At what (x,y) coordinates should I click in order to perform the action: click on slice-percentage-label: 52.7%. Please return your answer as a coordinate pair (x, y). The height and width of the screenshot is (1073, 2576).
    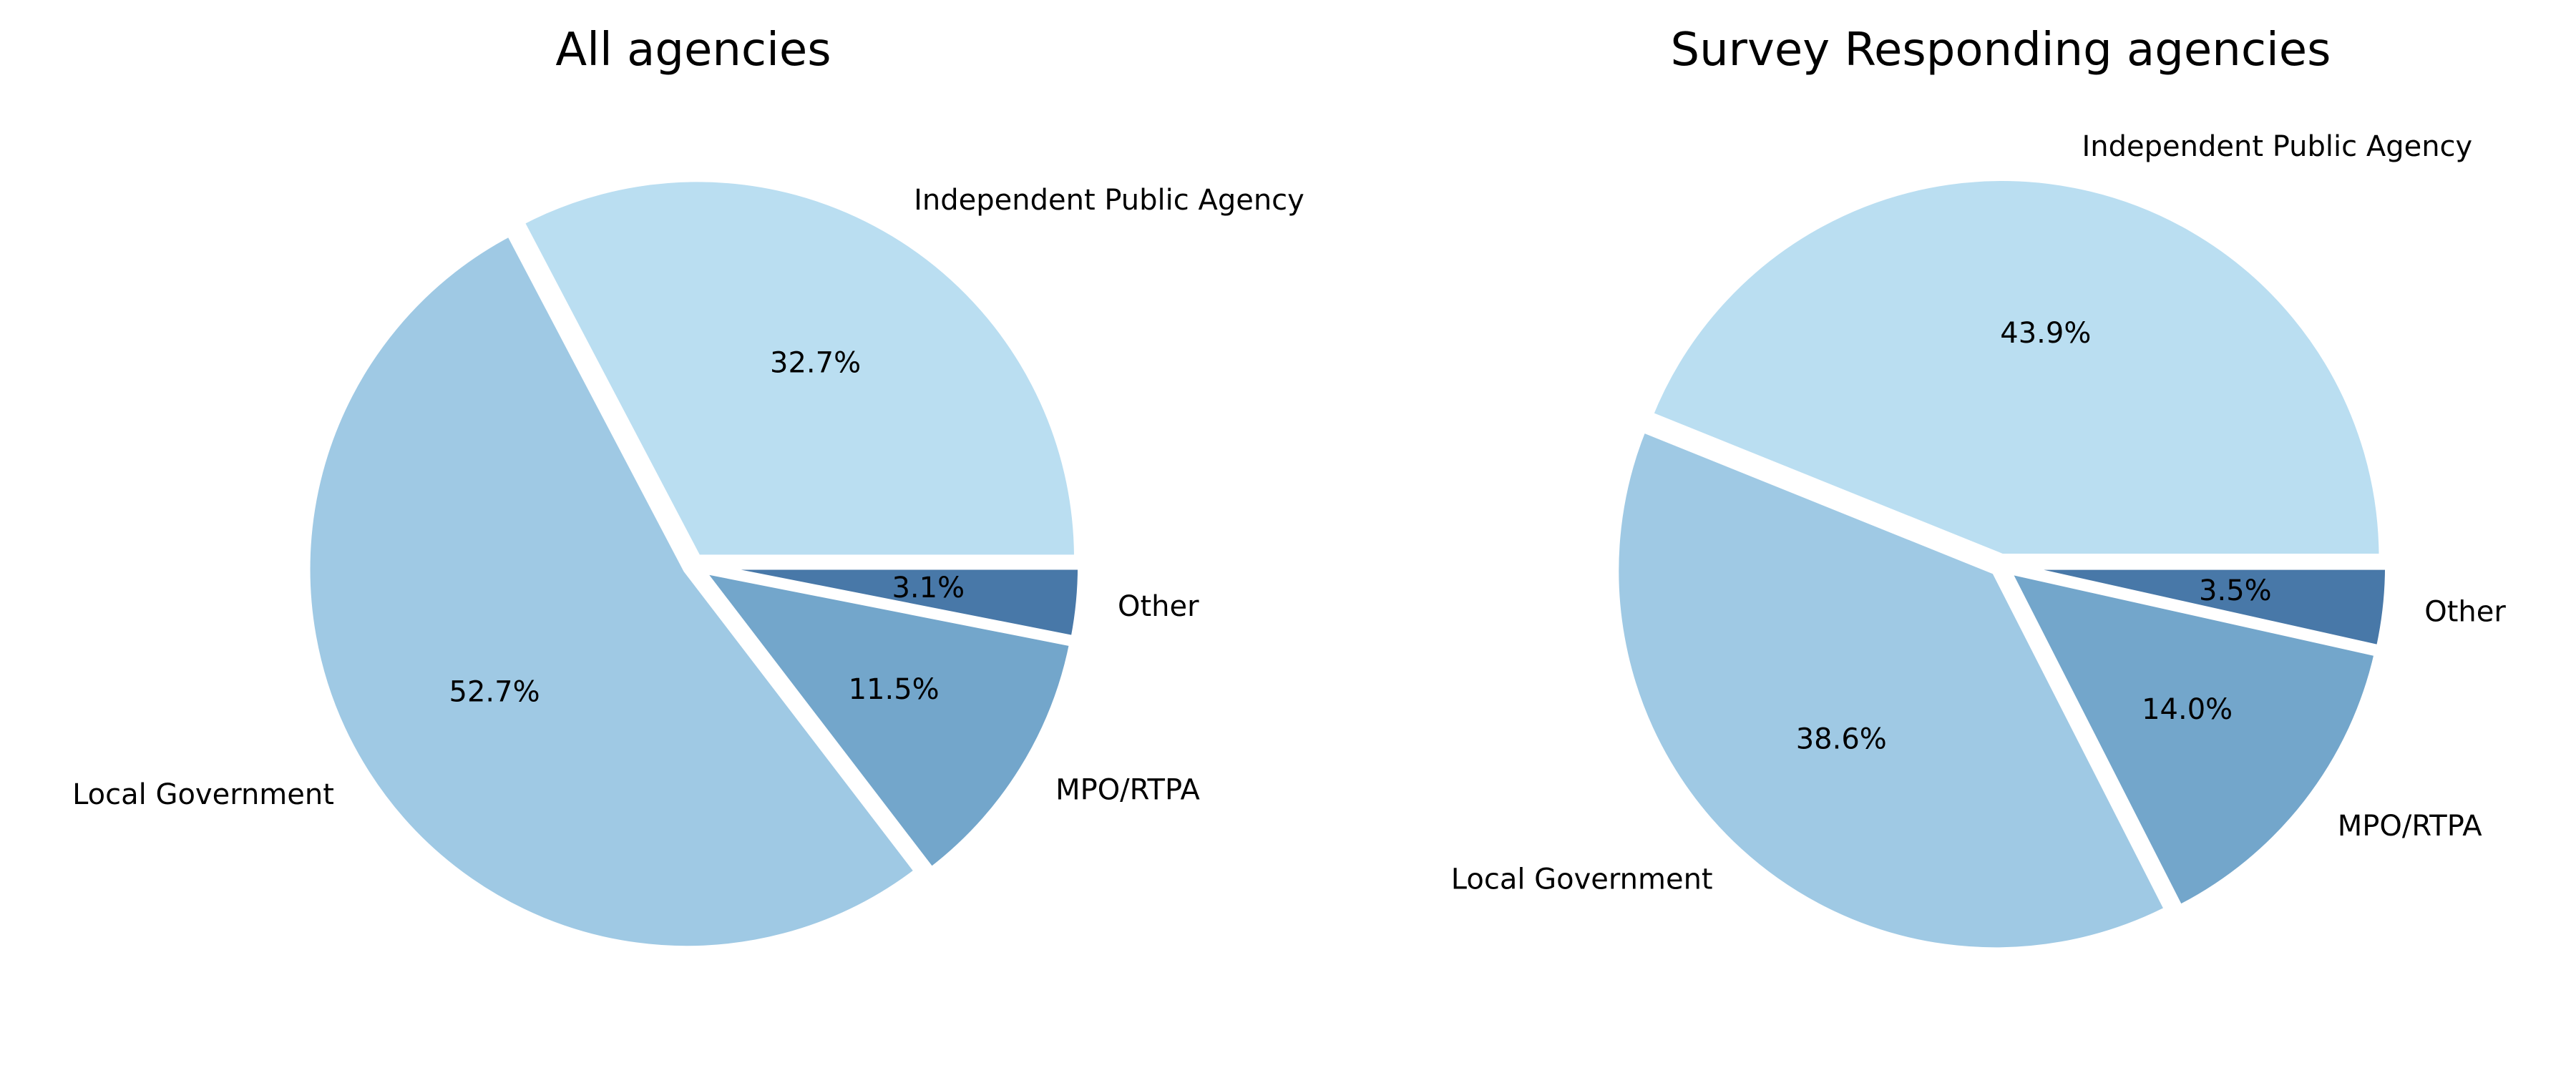
    Looking at the image, I should click on (495, 692).